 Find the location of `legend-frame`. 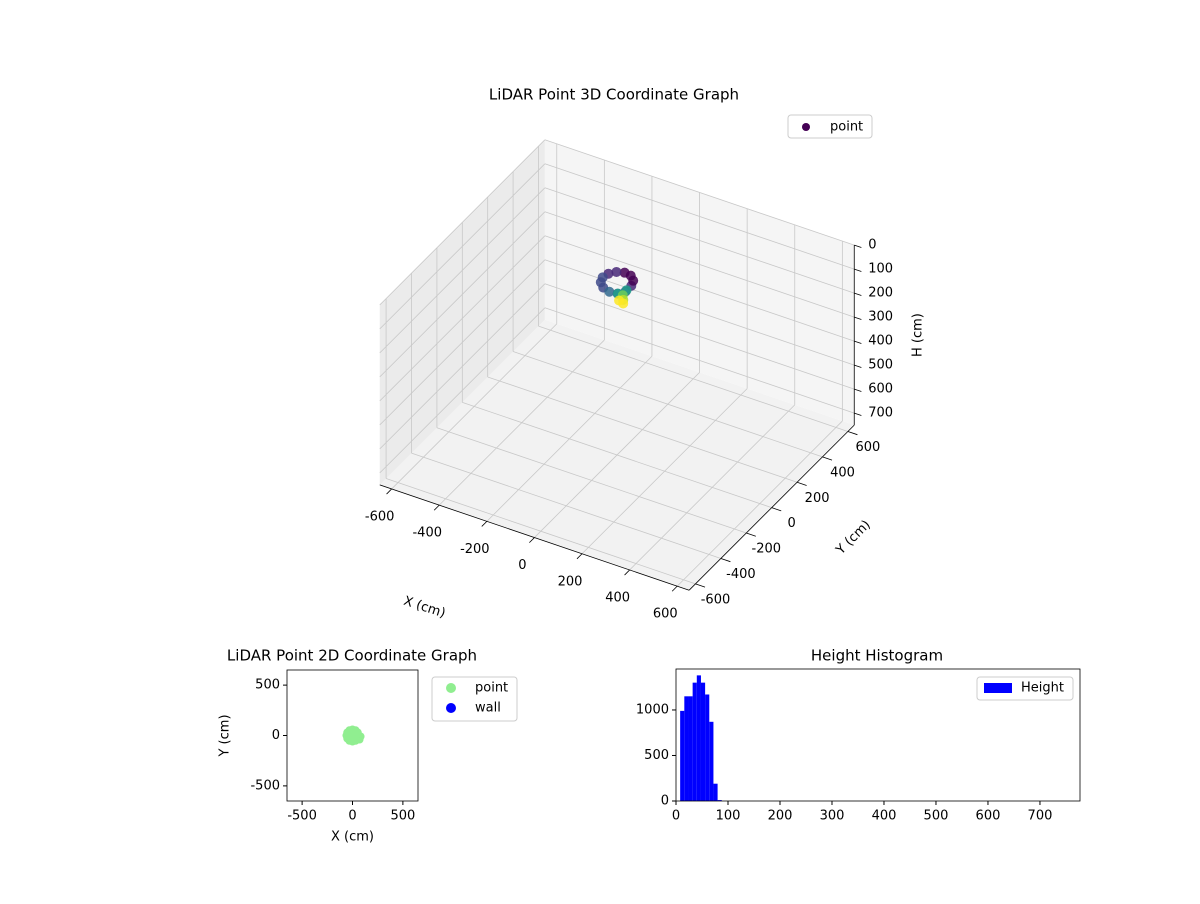

legend-frame is located at coordinates (830, 126).